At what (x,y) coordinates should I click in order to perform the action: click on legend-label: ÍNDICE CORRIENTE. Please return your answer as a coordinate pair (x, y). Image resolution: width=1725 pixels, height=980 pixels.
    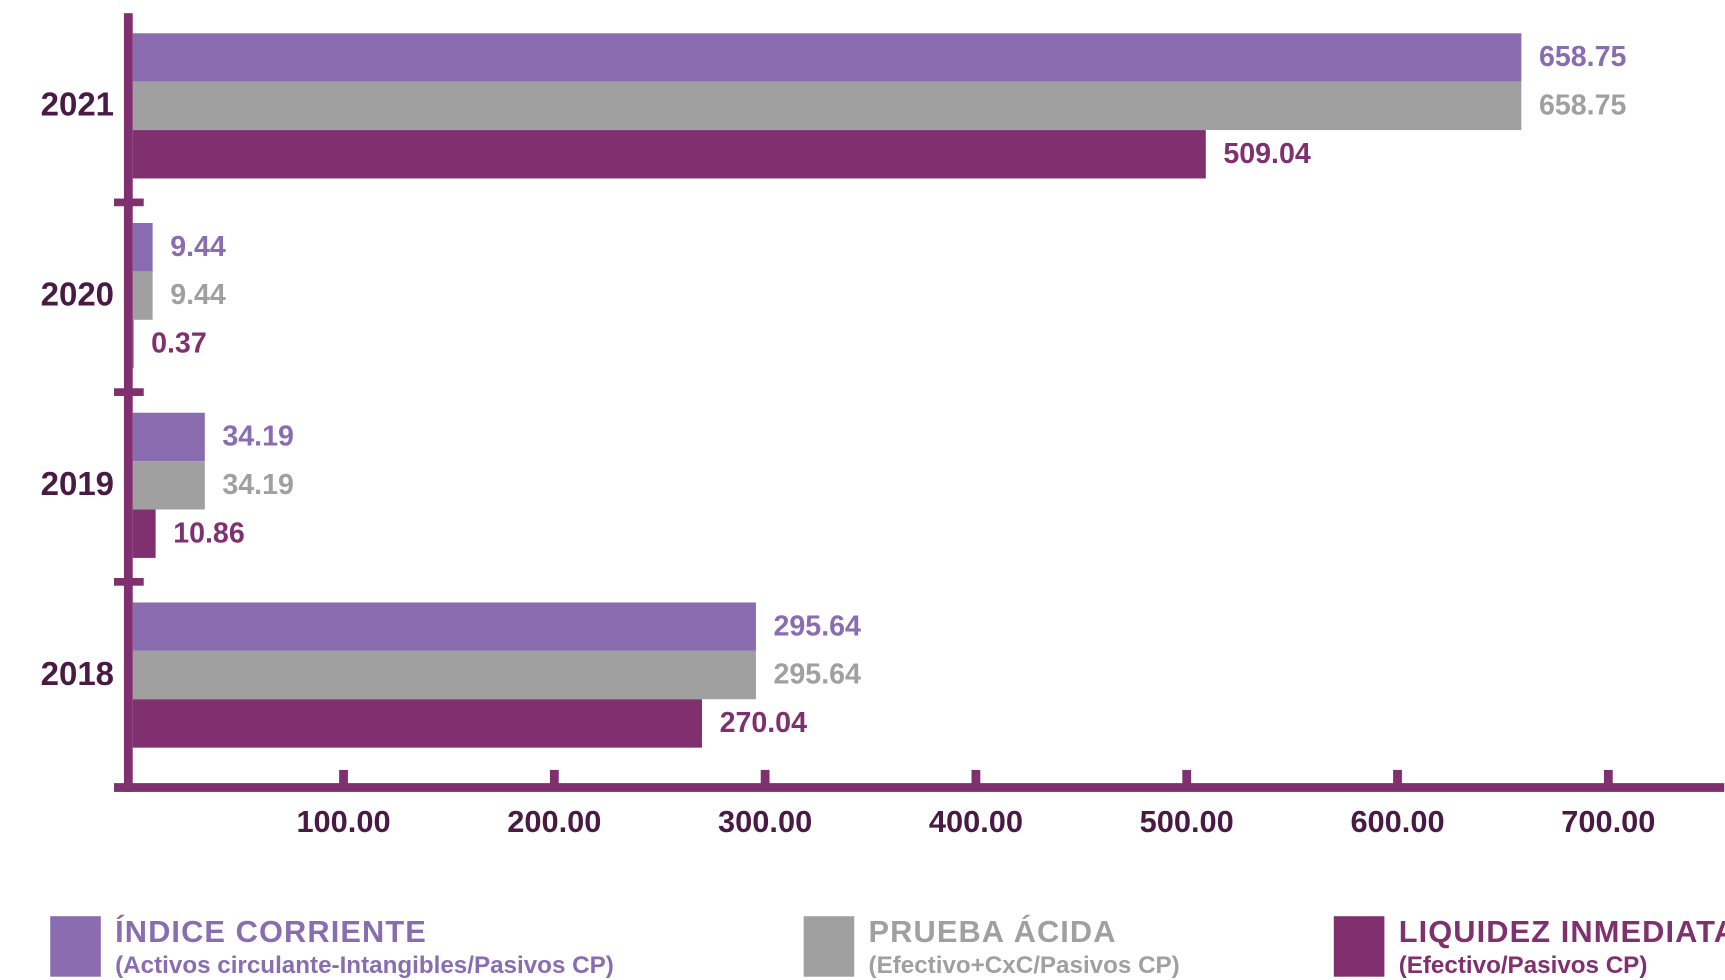
    Looking at the image, I should click on (271, 931).